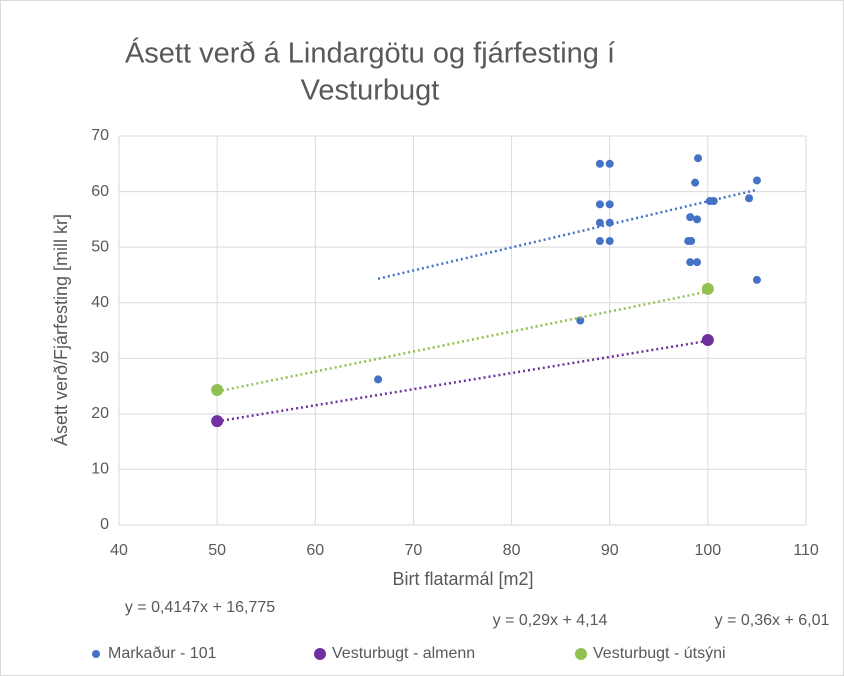 The width and height of the screenshot is (844, 676). I want to click on x-tick-label: 70, so click(414, 550).